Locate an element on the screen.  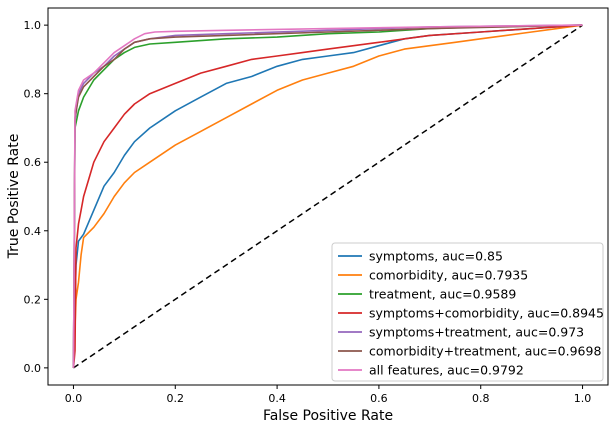
legend-label-symptoms: symptoms, auc=0.85 is located at coordinates (436, 256).